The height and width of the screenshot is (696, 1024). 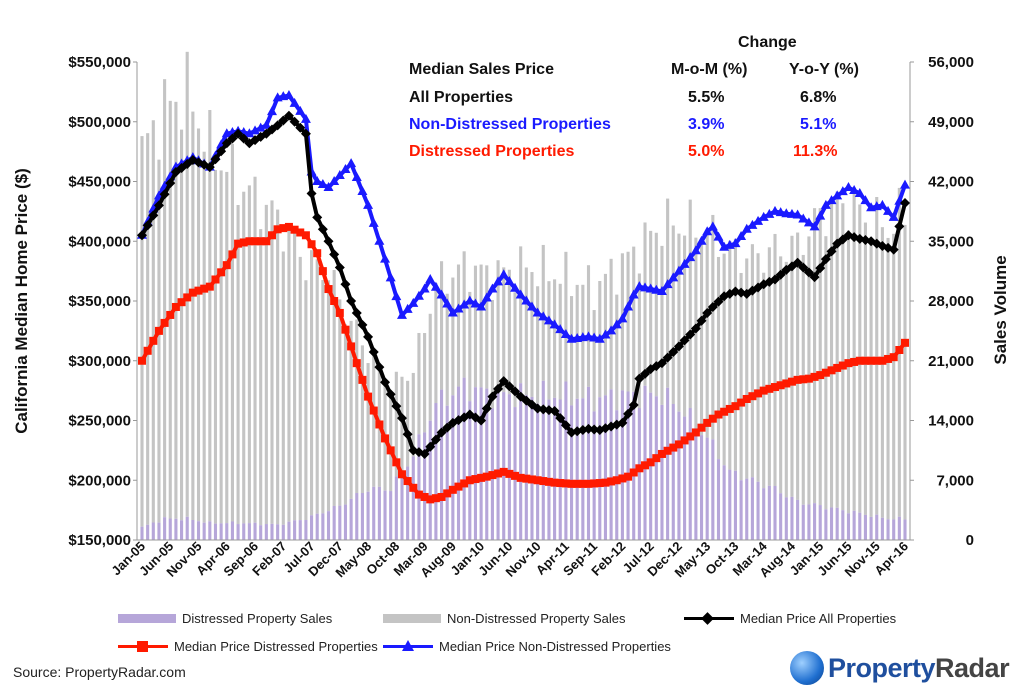 I want to click on row-distressed-yoy: 11.3%, so click(x=815, y=151).